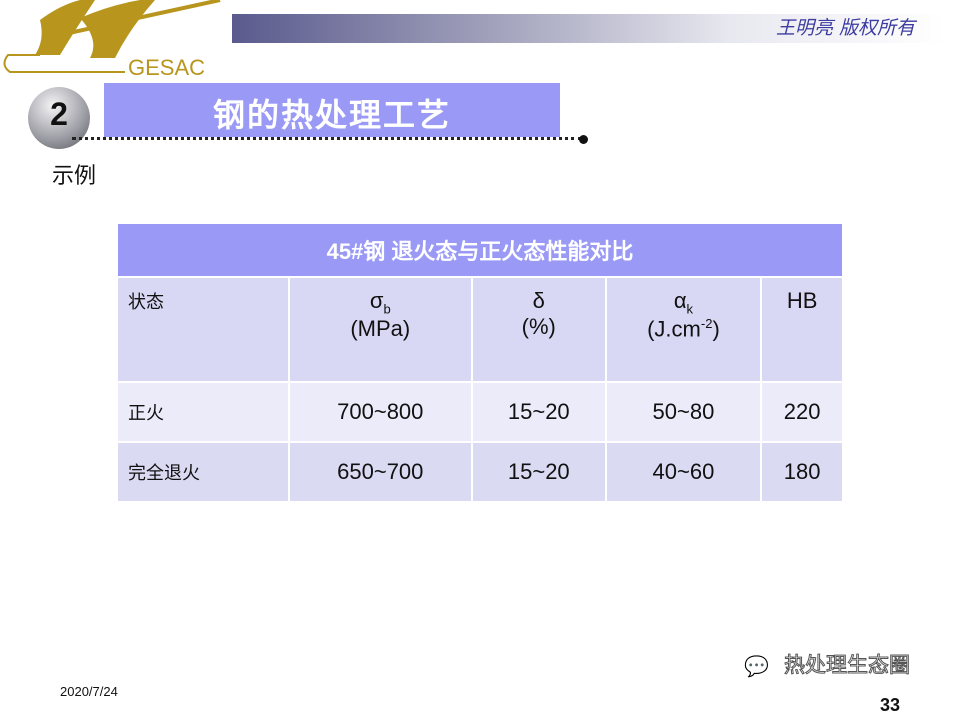 Image resolution: width=960 pixels, height=720 pixels. What do you see at coordinates (801, 329) in the screenshot?
I see `header-hardness: HB` at bounding box center [801, 329].